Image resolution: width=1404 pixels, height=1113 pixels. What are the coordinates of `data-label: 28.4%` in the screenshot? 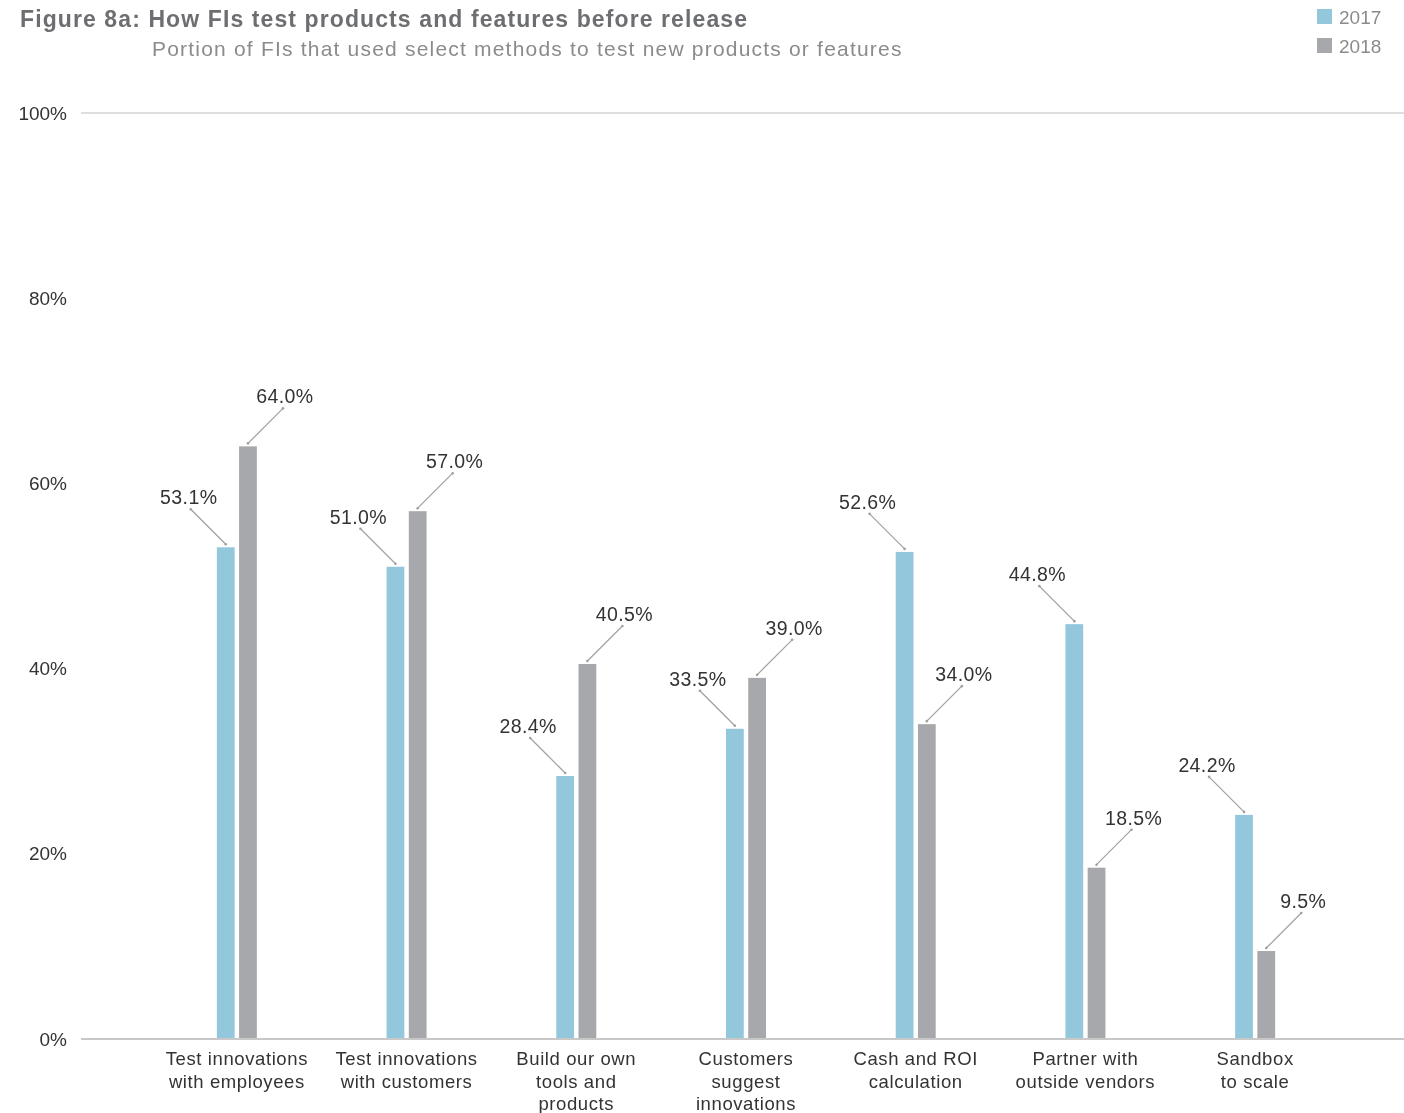 It's located at (528, 726).